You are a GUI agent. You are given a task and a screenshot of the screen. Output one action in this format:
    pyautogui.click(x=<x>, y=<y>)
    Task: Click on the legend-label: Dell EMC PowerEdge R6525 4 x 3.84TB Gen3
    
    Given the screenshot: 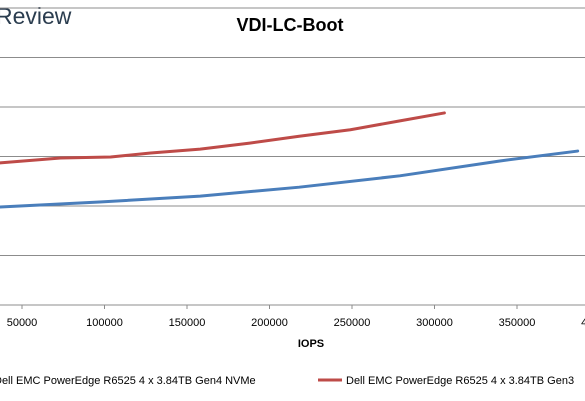 What is the action you would take?
    pyautogui.click(x=460, y=381)
    